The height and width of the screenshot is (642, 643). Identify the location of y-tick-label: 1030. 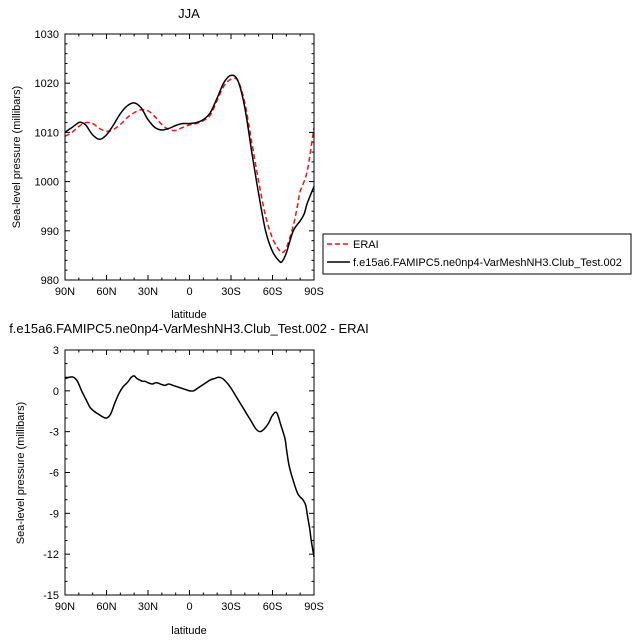
(47, 35).